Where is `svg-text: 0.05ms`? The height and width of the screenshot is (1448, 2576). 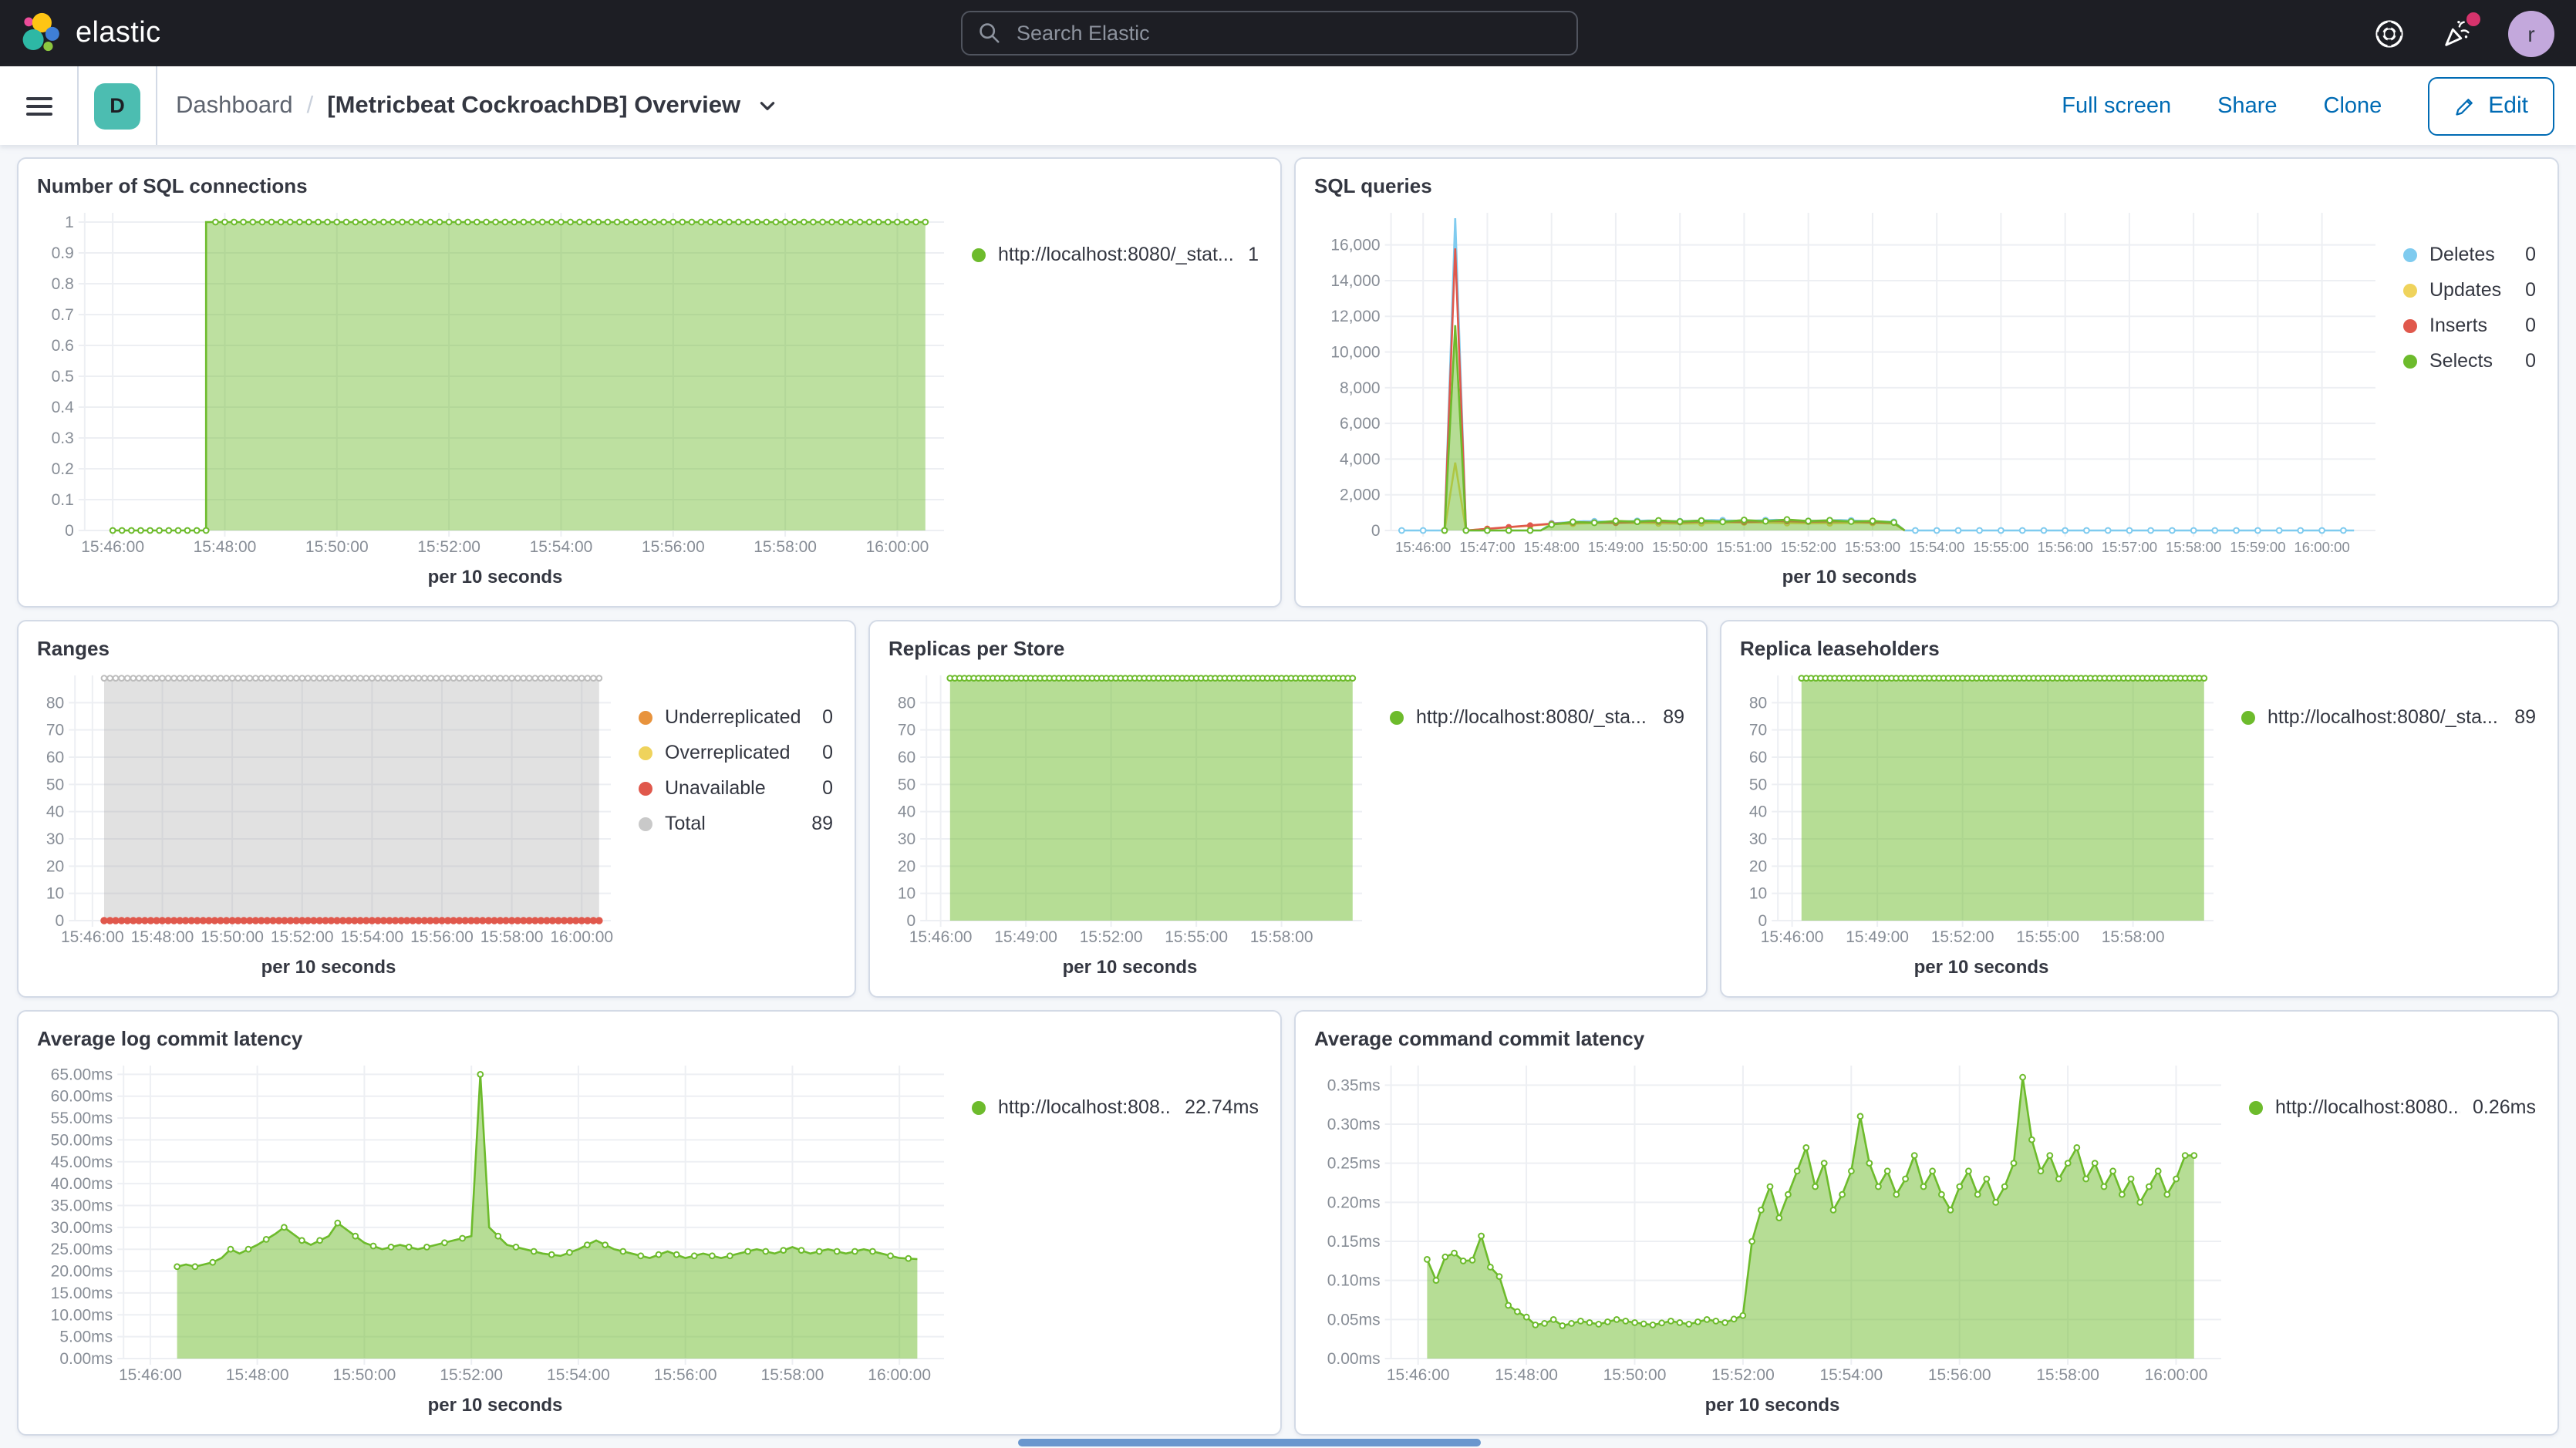 svg-text: 0.05ms is located at coordinates (1354, 1319).